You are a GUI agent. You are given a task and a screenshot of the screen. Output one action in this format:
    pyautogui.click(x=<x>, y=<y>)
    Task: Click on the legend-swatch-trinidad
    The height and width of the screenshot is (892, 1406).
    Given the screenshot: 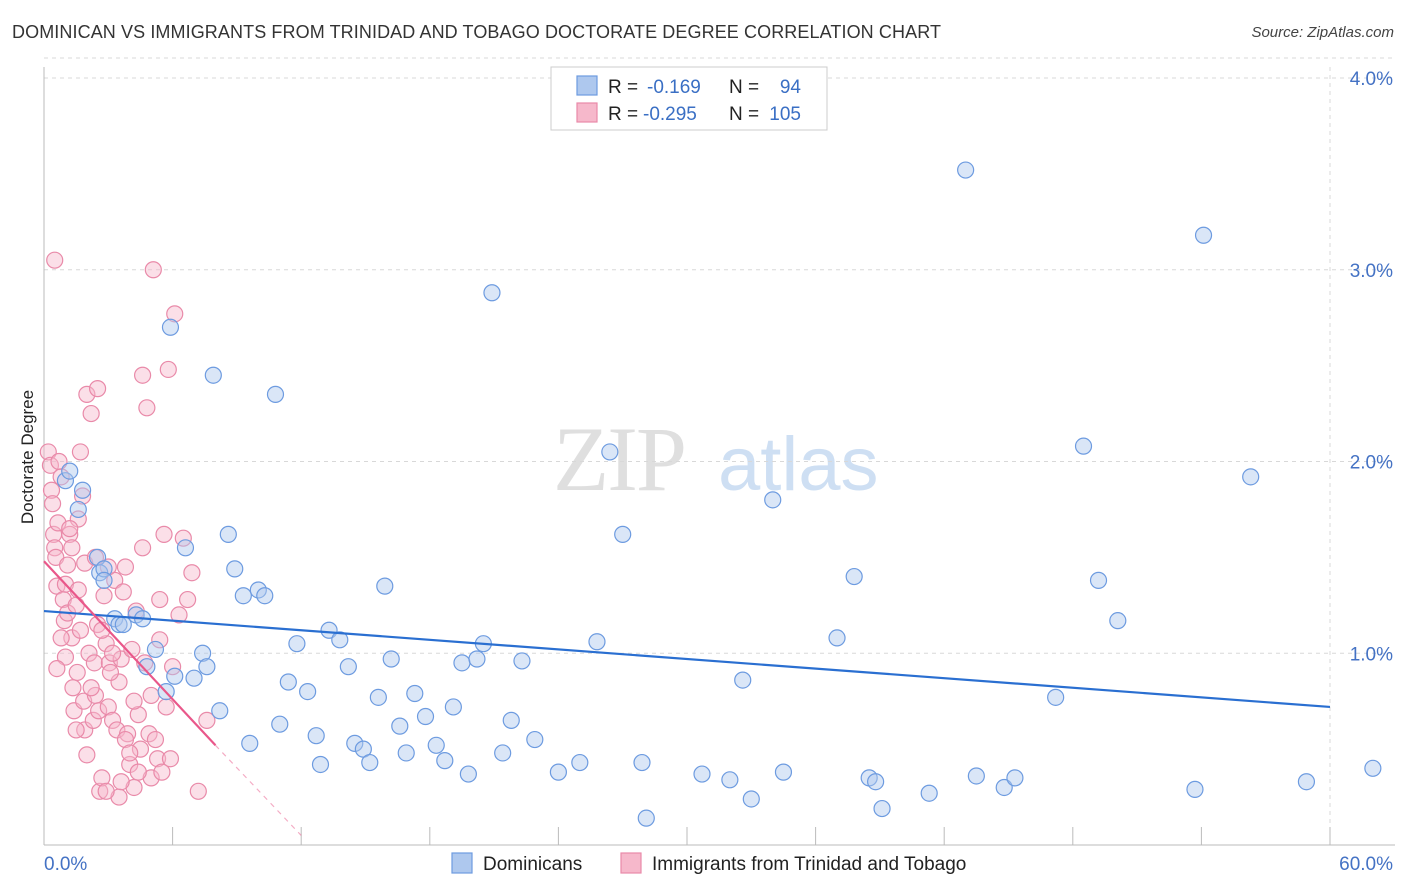 What is the action you would take?
    pyautogui.click(x=587, y=112)
    